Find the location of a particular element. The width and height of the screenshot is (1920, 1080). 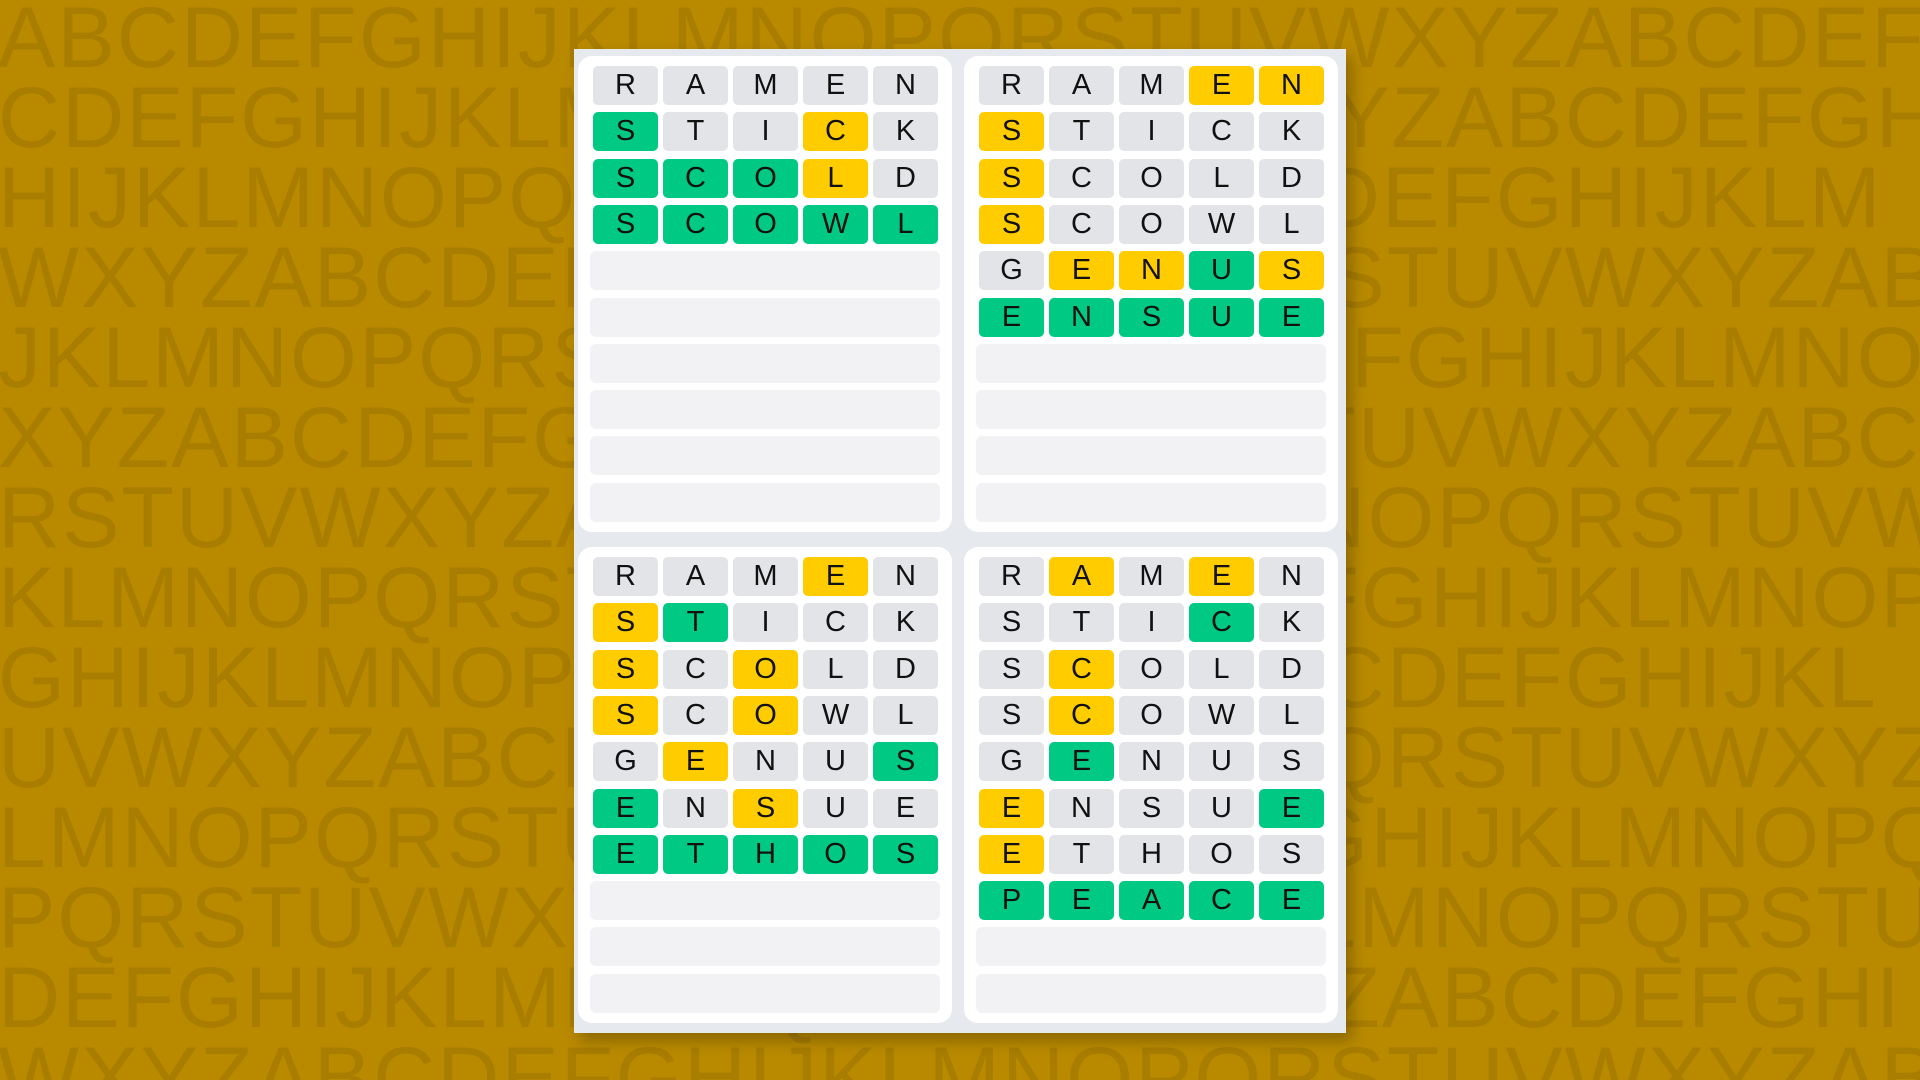

letter-tile: P is located at coordinates (1011, 901).